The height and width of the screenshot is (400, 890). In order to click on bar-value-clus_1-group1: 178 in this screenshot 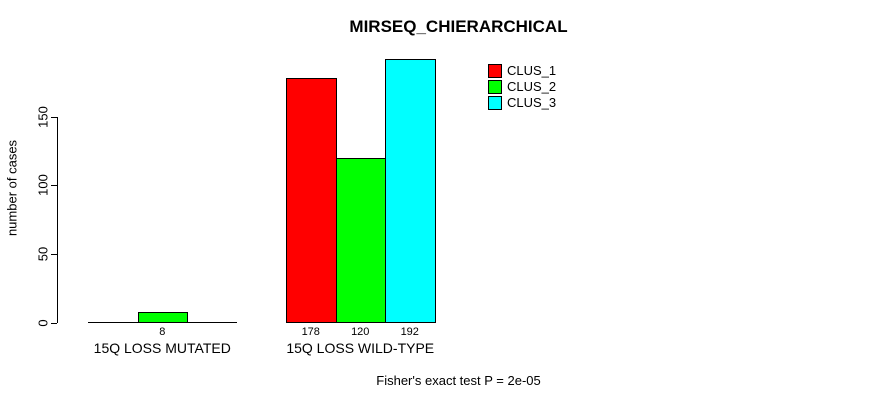, I will do `click(310, 332)`.